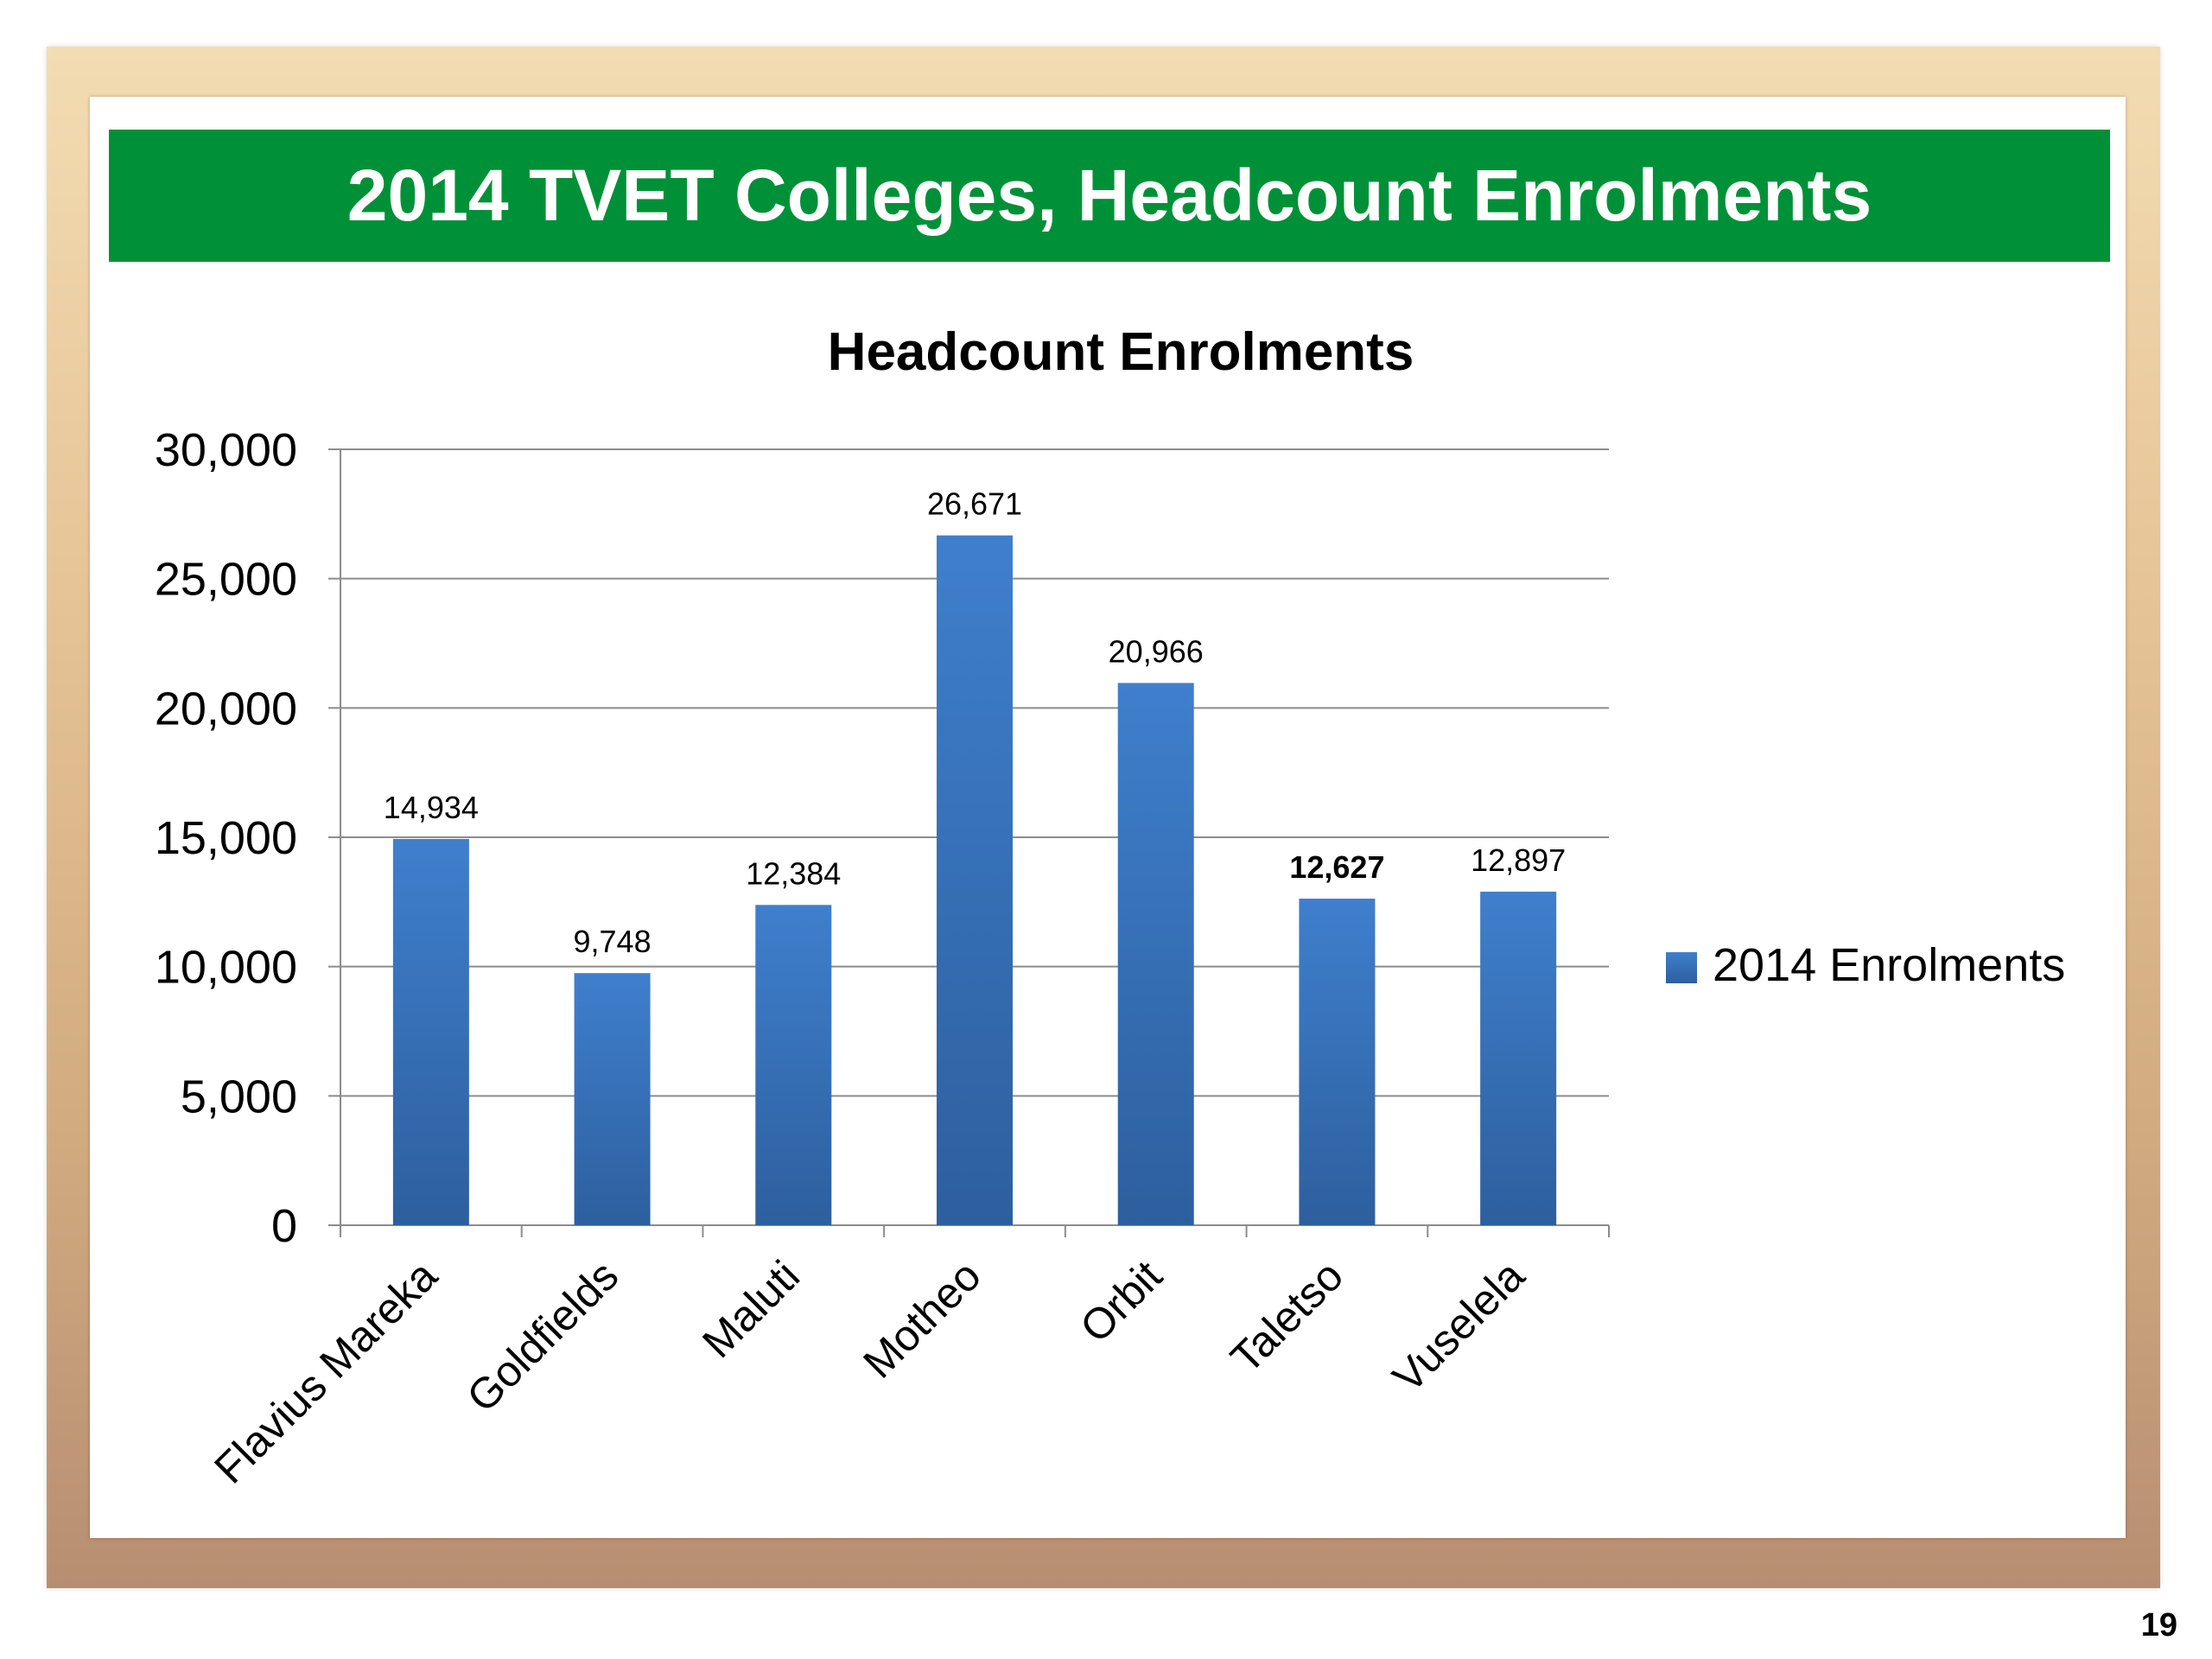 The image size is (2212, 1659). Describe the element at coordinates (2158, 1625) in the screenshot. I see `page-number: 19` at that location.